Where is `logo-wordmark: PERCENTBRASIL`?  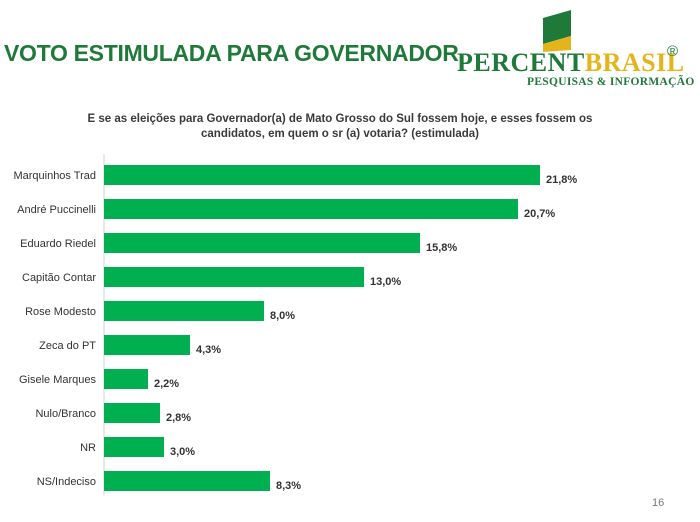 logo-wordmark: PERCENTBRASIL is located at coordinates (571, 63).